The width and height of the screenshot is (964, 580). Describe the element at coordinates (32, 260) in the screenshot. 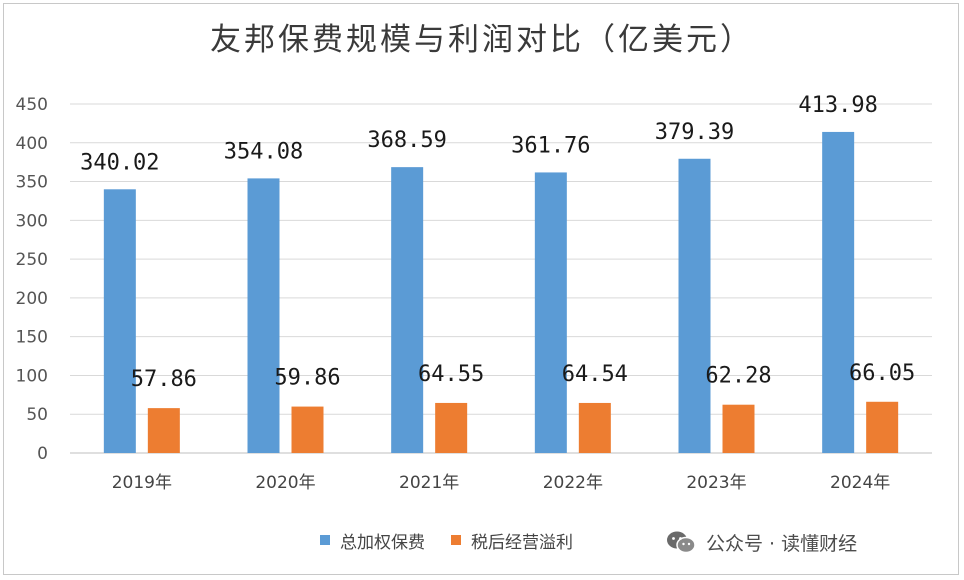

I see `y-tick-label: 250` at that location.